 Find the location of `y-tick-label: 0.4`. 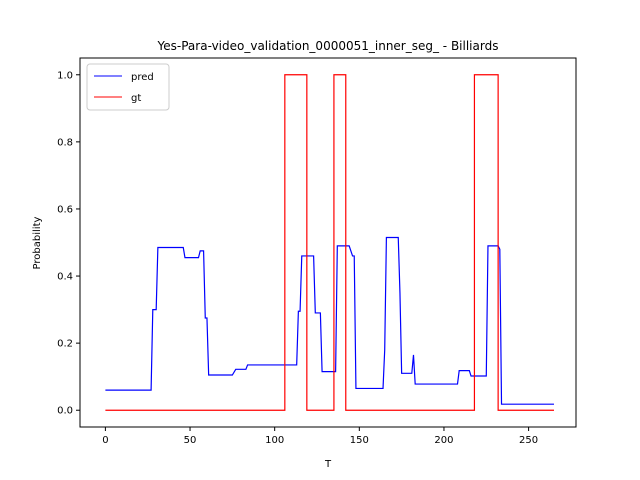

y-tick-label: 0.4 is located at coordinates (65, 277).